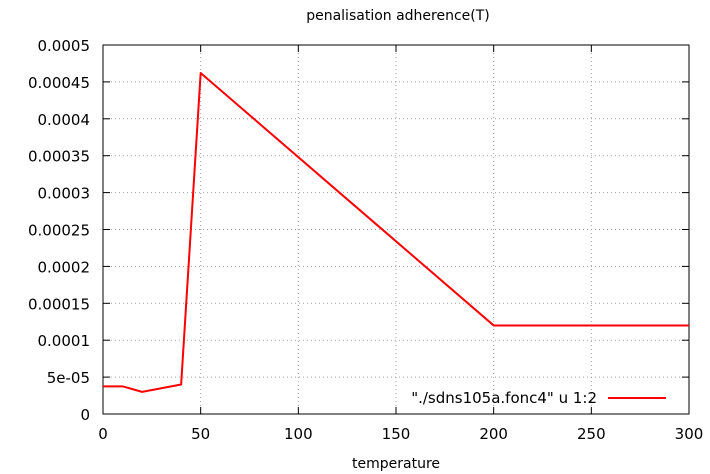 The width and height of the screenshot is (710, 474). Describe the element at coordinates (59, 304) in the screenshot. I see `y-tick-label: 0.00015` at that location.